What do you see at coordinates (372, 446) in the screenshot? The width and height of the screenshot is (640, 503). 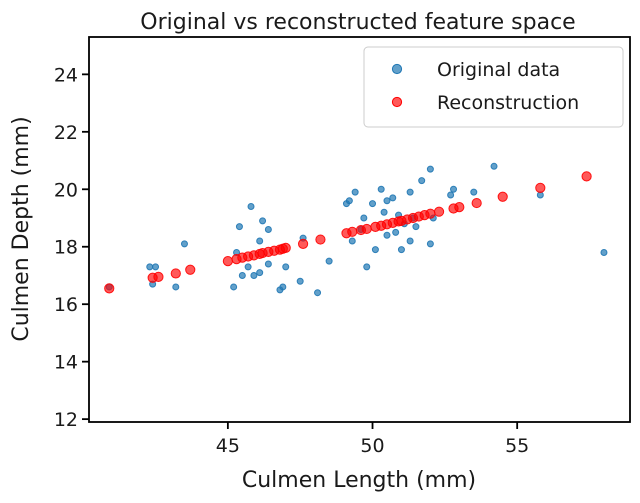 I see `x-tick-label: 50` at bounding box center [372, 446].